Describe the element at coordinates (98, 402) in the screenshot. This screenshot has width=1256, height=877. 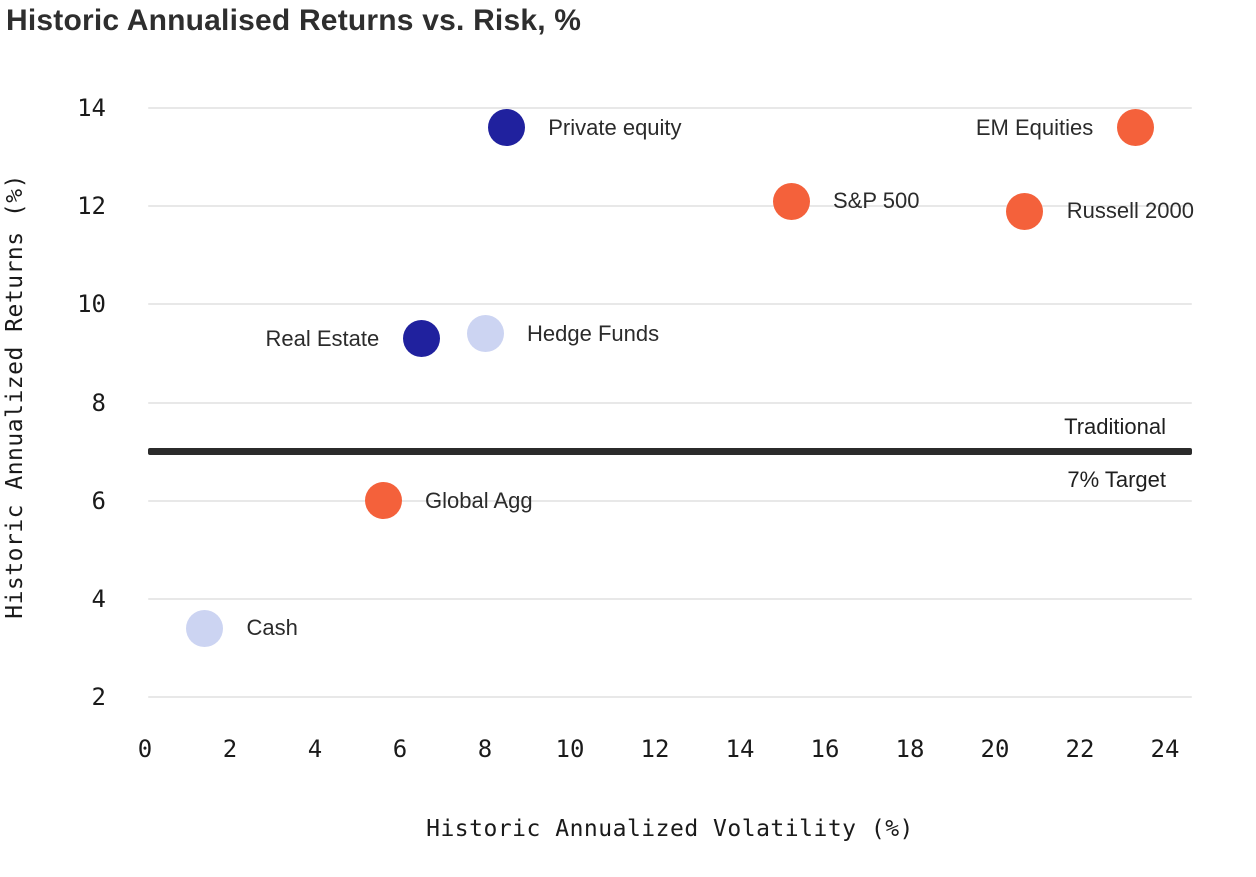
I see `y-tick-label-8: 8` at that location.